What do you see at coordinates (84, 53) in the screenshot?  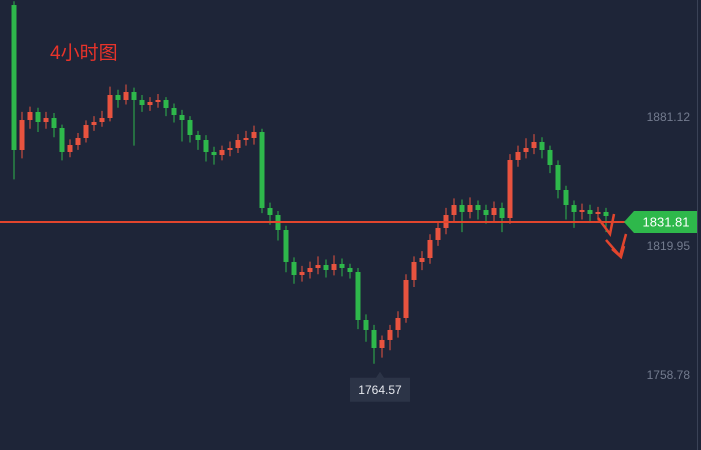 I see `chart-title: 4小时图` at bounding box center [84, 53].